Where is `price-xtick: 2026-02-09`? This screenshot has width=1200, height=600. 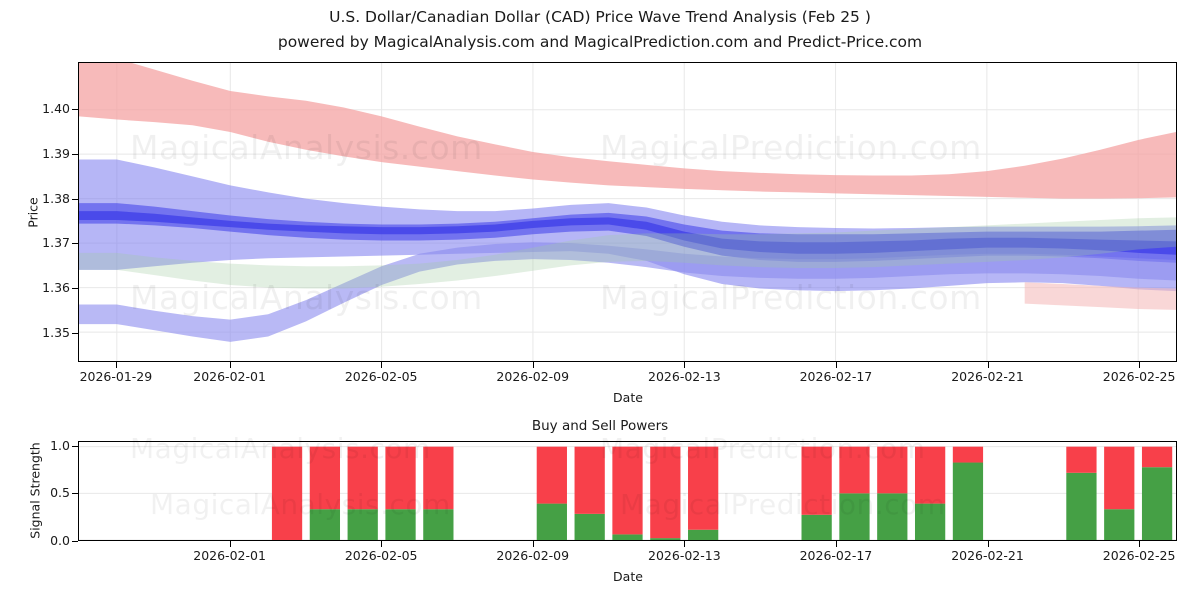
price-xtick: 2026-02-09 is located at coordinates (533, 376).